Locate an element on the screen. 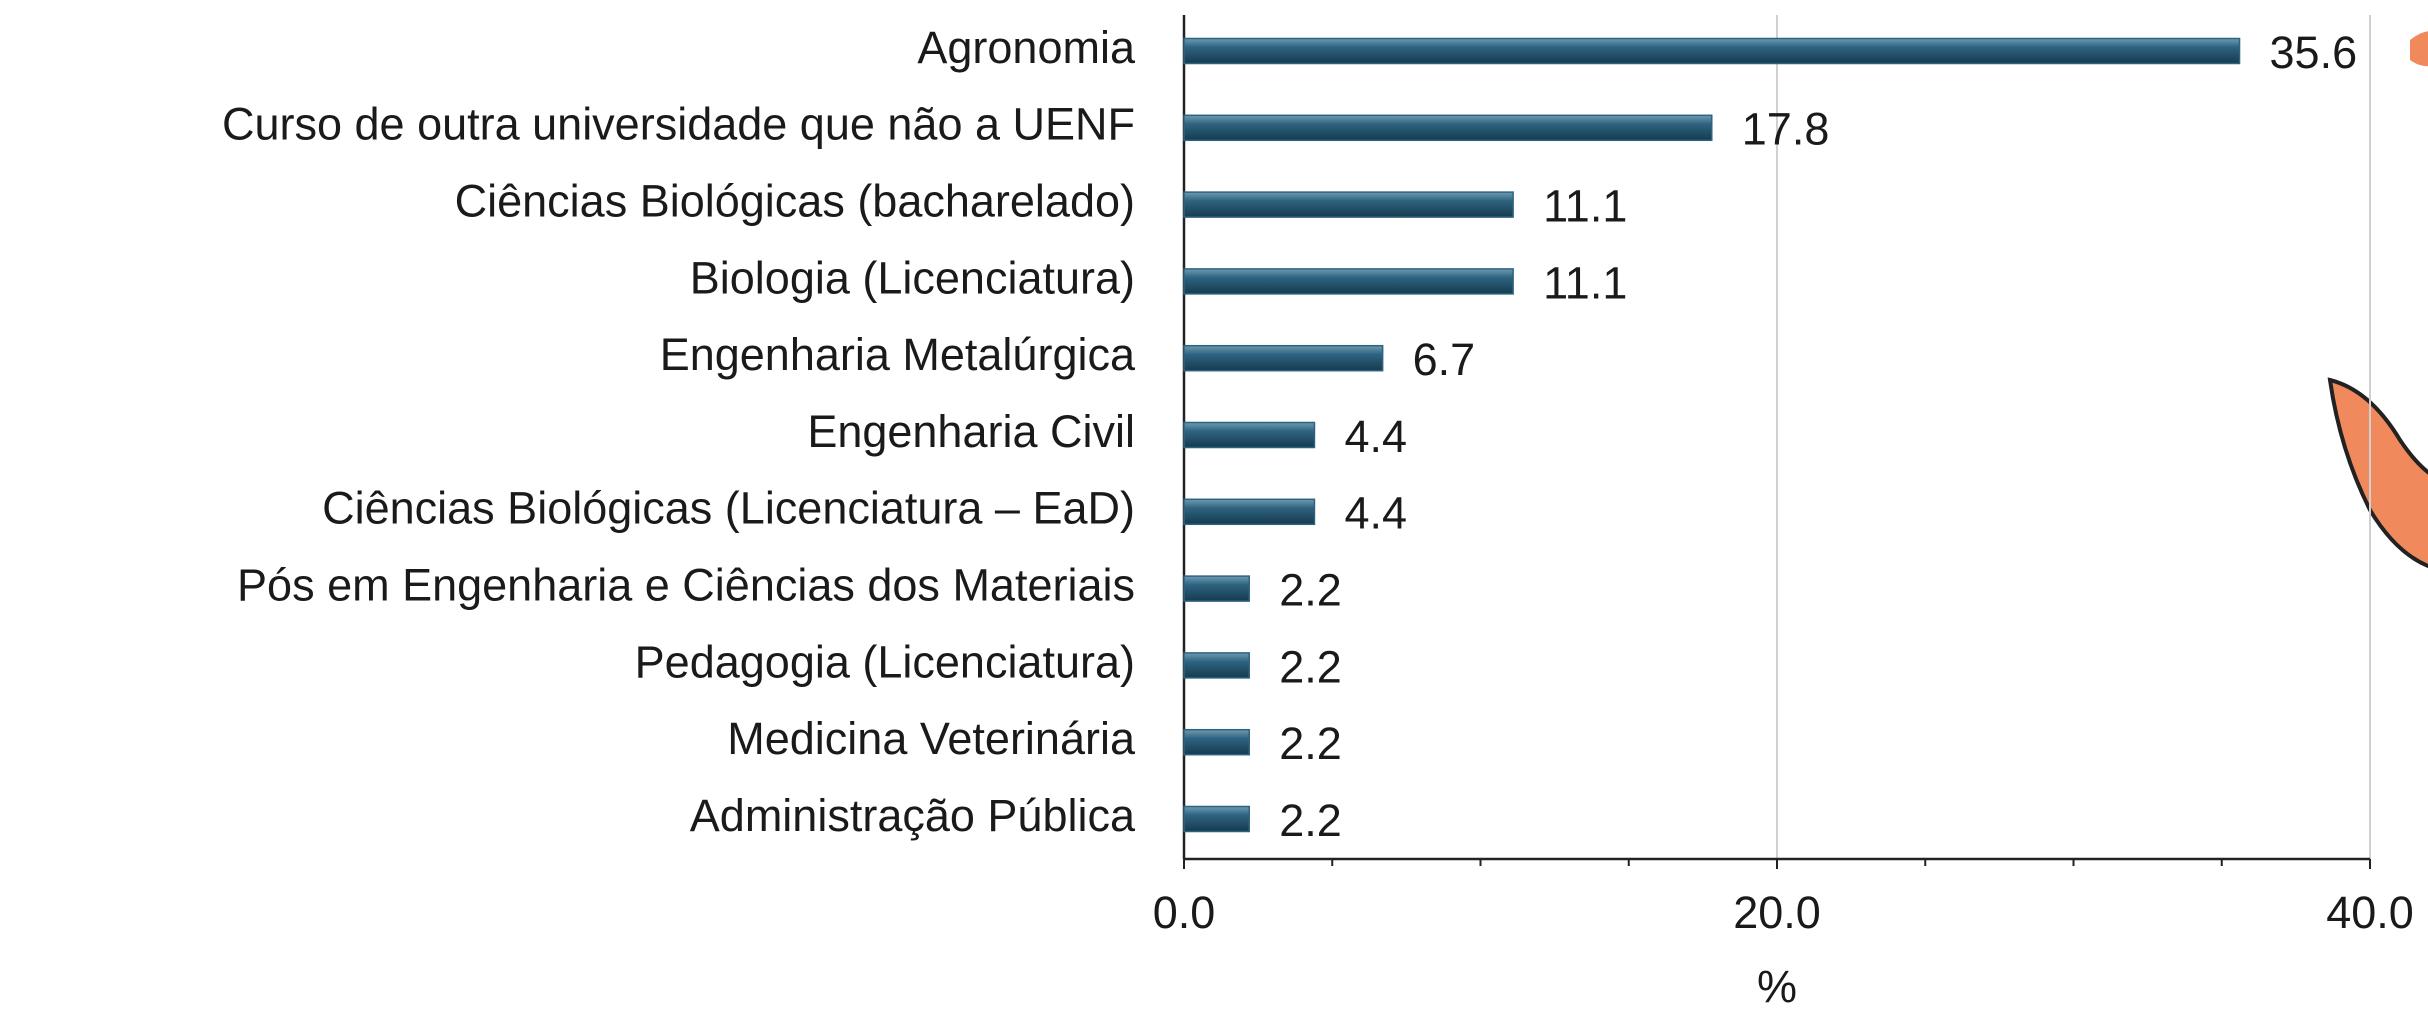 This screenshot has height=1012, width=2428. y-tick-label: Administração Pública is located at coordinates (913, 815).